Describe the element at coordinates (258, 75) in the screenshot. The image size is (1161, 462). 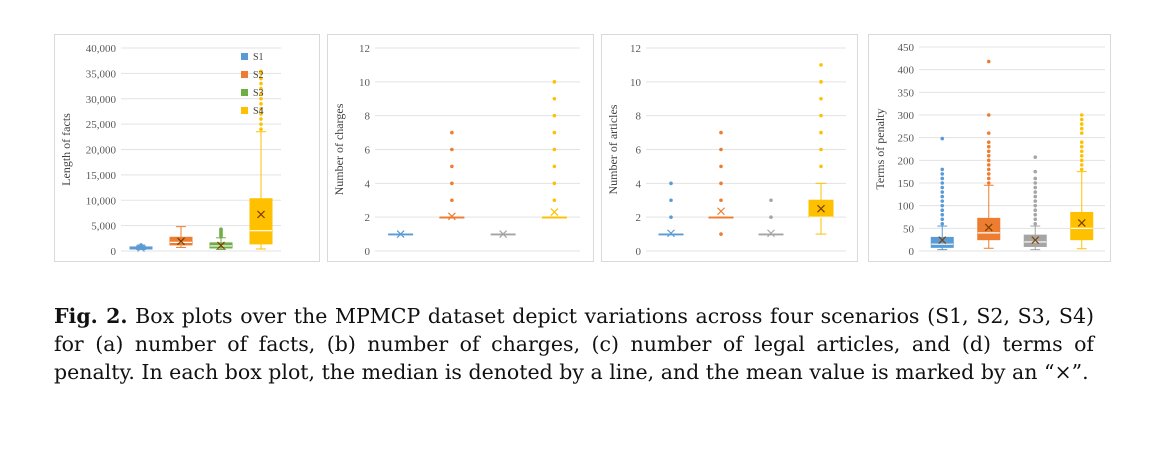
I see `legend-label: S2` at that location.